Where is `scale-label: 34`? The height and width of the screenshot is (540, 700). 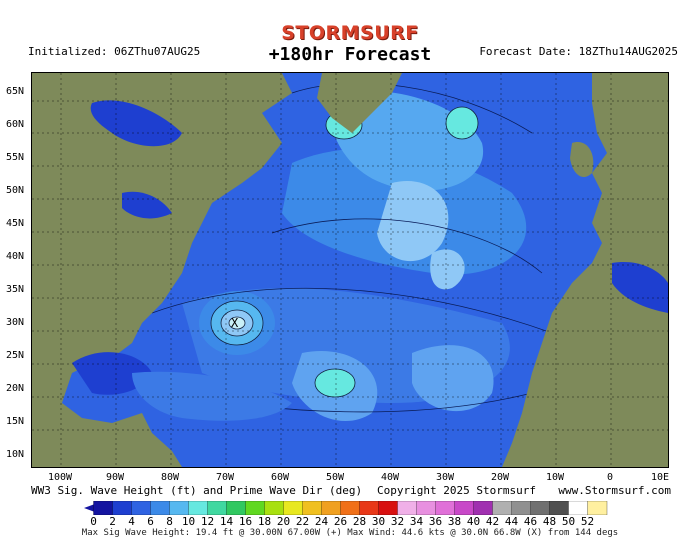 scale-label: 34 is located at coordinates (416, 521).